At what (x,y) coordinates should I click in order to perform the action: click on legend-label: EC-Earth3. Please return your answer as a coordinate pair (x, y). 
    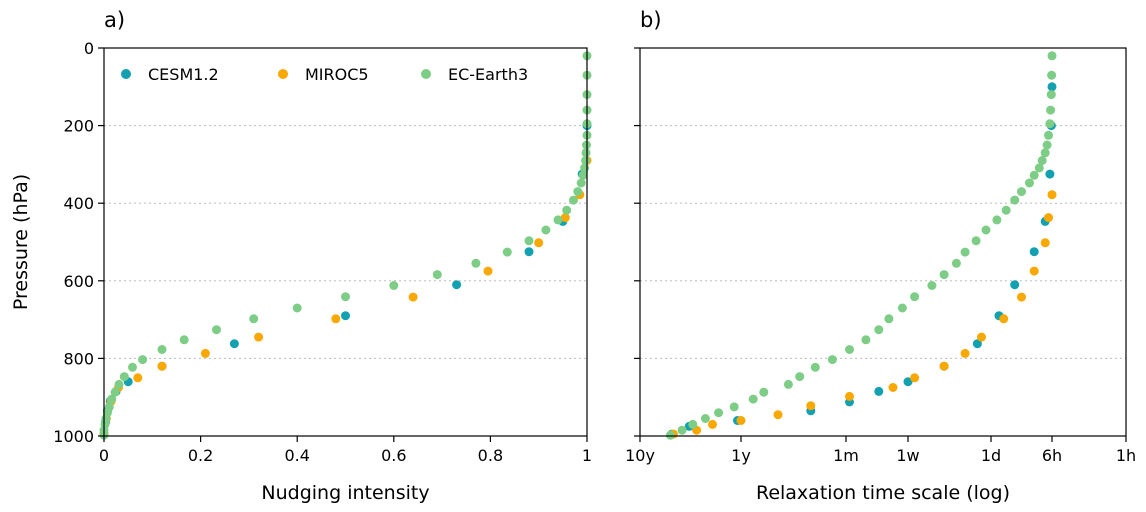
    Looking at the image, I should click on (488, 74).